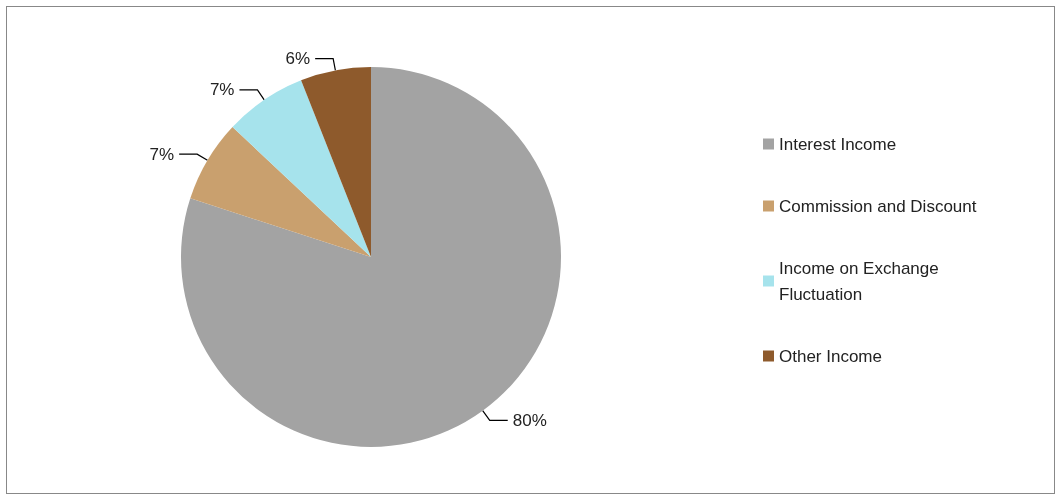 The width and height of the screenshot is (1063, 502). Describe the element at coordinates (838, 144) in the screenshot. I see `legend-label: Interest Income` at that location.